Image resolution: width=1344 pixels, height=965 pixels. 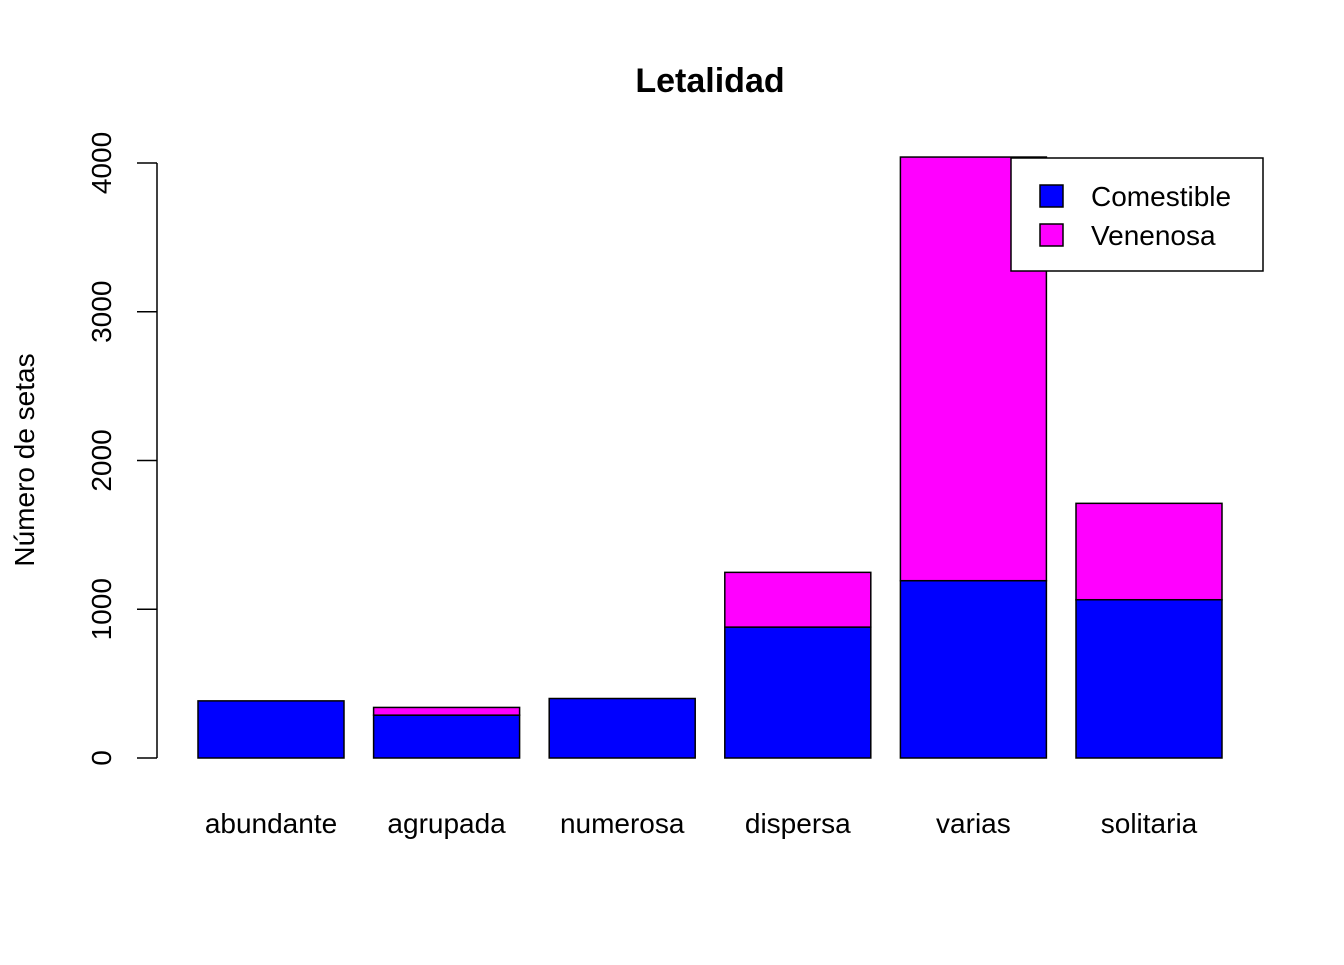 What do you see at coordinates (101, 460) in the screenshot?
I see `y-tick-label: 2000` at bounding box center [101, 460].